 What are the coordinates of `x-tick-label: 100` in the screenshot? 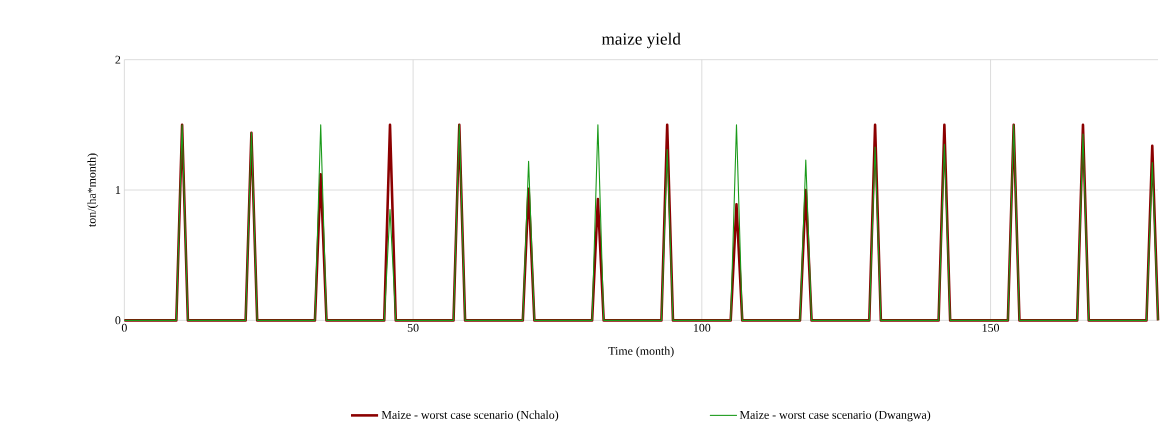 It's located at (702, 327).